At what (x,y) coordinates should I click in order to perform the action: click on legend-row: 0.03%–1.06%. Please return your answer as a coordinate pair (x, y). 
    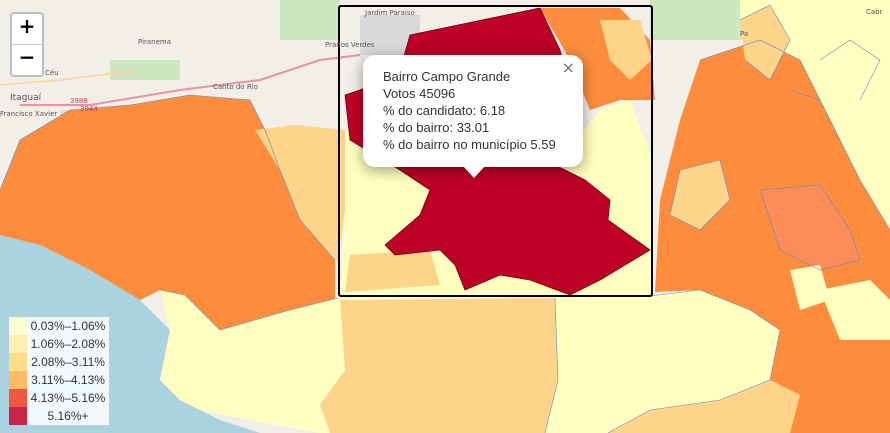
    Looking at the image, I should click on (59, 326).